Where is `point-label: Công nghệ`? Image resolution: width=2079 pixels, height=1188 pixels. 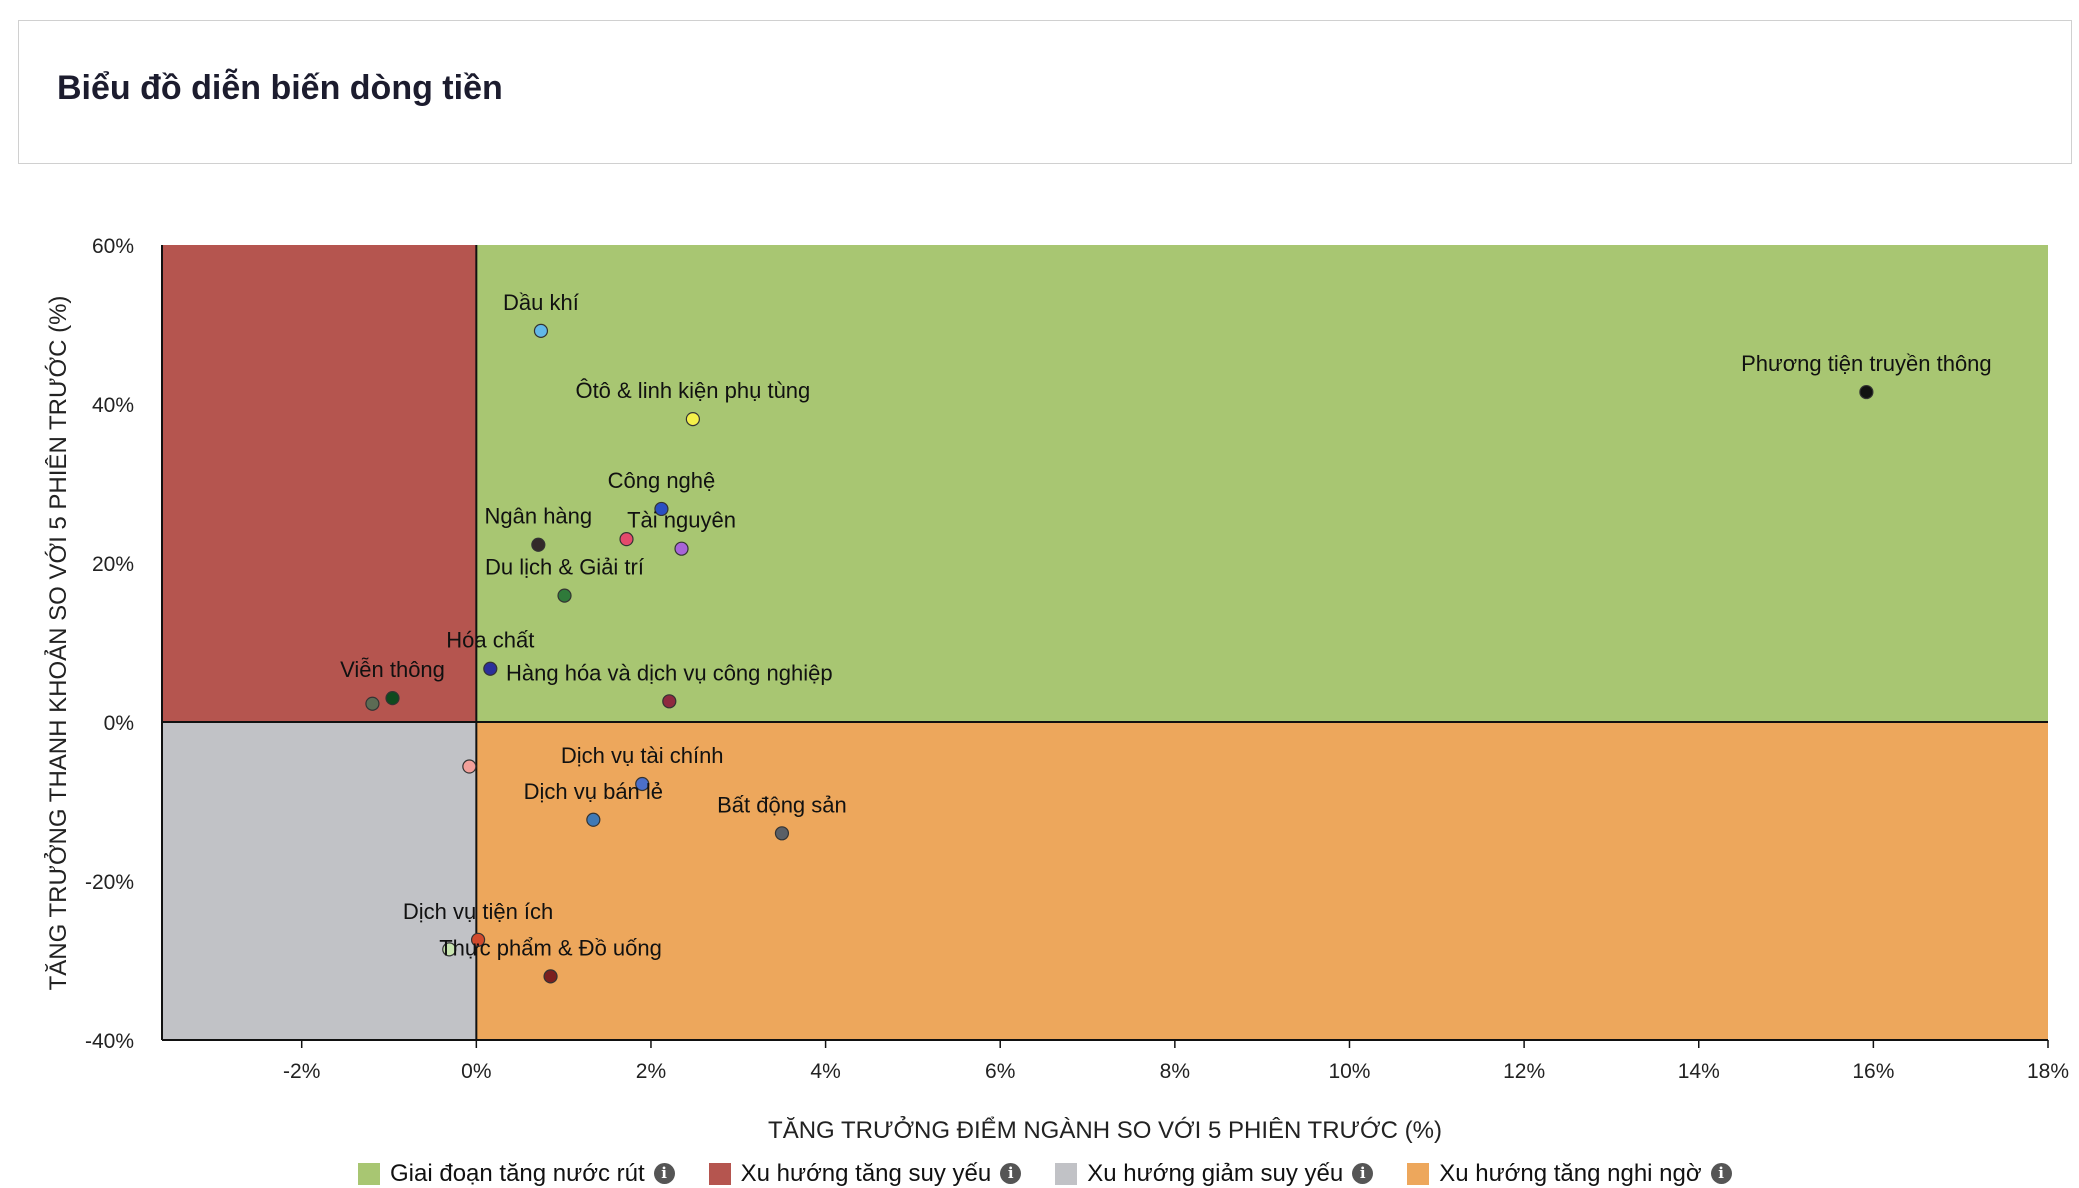
point-label: Công nghệ is located at coordinates (662, 480).